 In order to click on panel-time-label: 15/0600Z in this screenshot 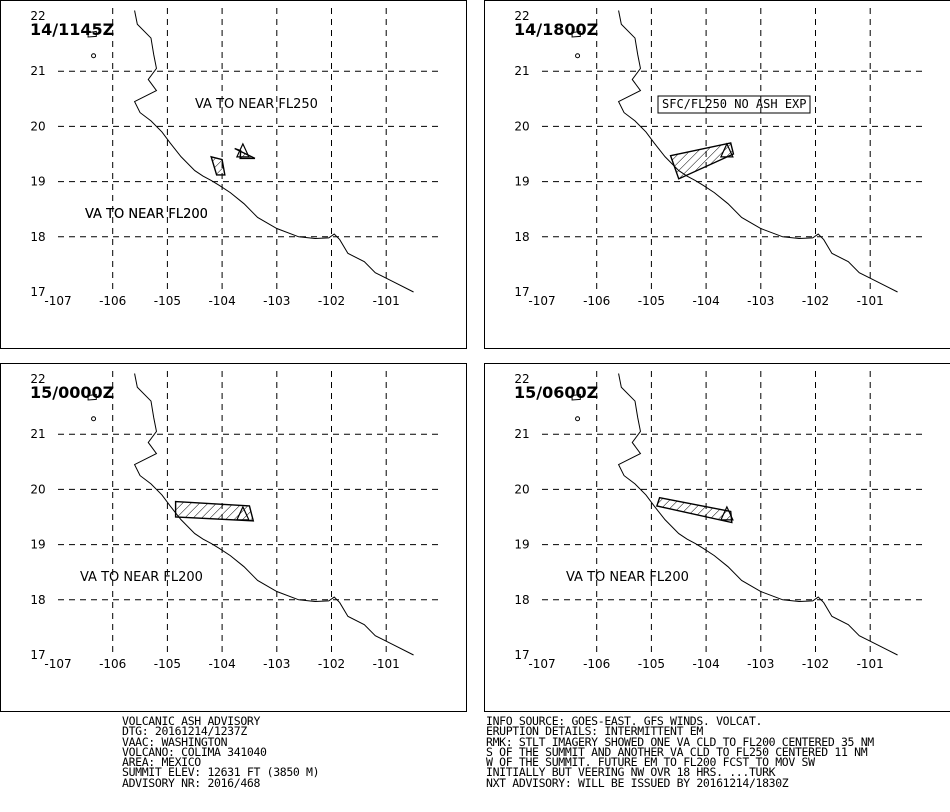, I will do `click(556, 392)`.